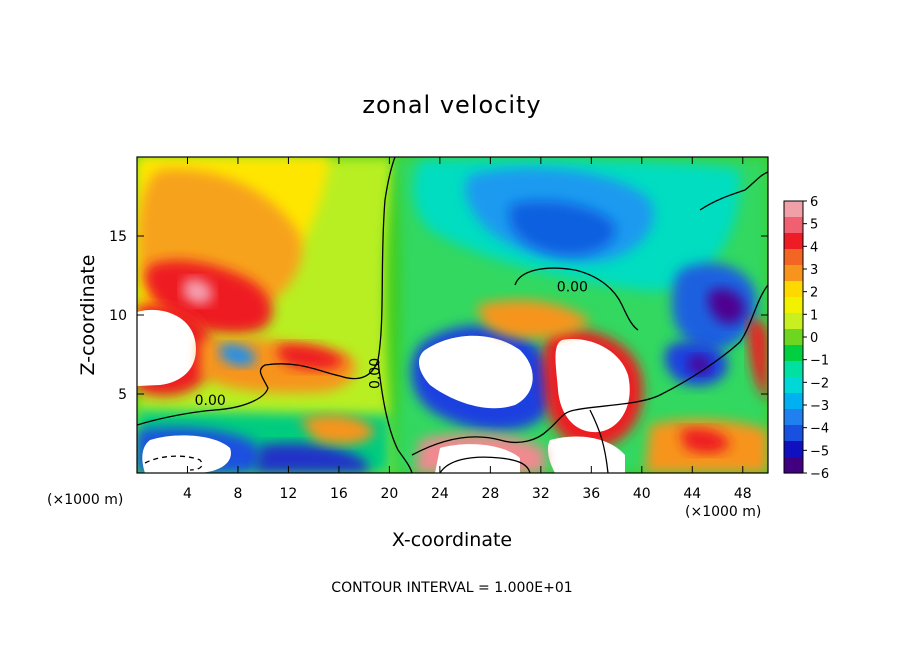 The image size is (904, 654). Describe the element at coordinates (289, 494) in the screenshot. I see `x-tick-label: 12` at that location.